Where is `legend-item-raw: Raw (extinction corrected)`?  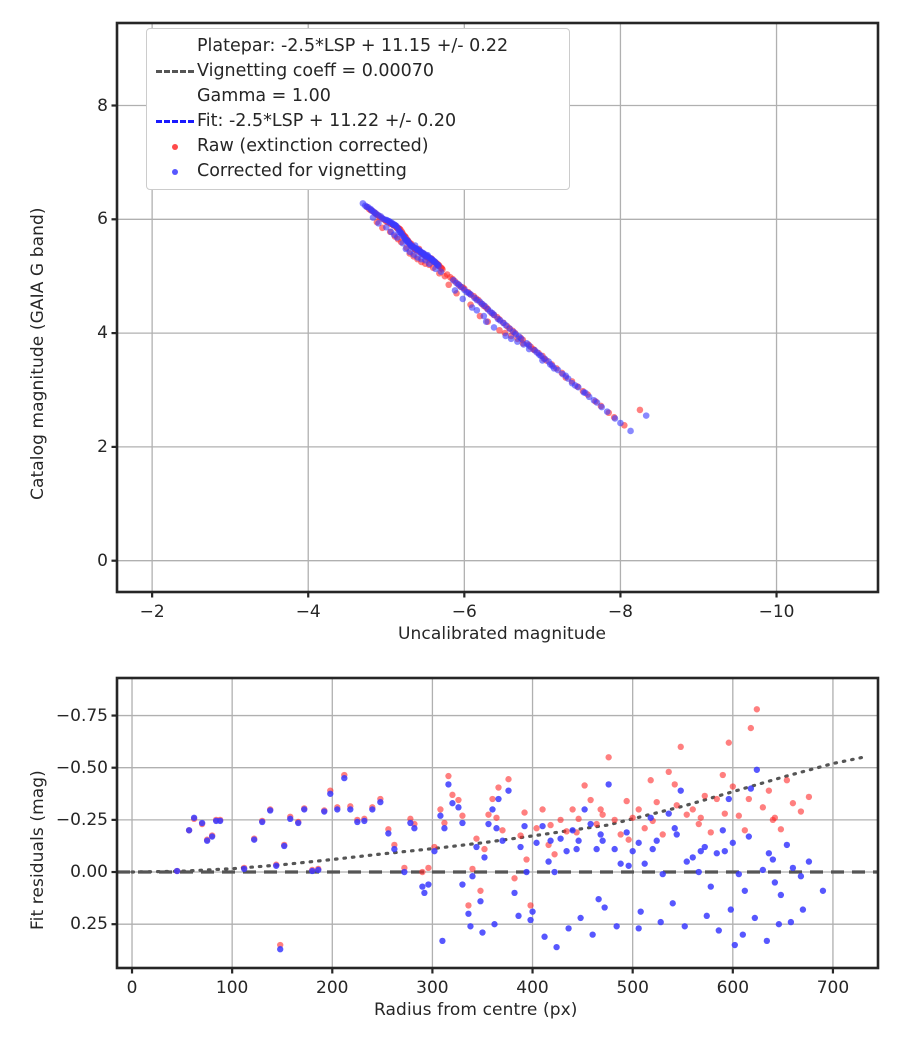
legend-item-raw: Raw (extinction corrected) is located at coordinates (357, 146).